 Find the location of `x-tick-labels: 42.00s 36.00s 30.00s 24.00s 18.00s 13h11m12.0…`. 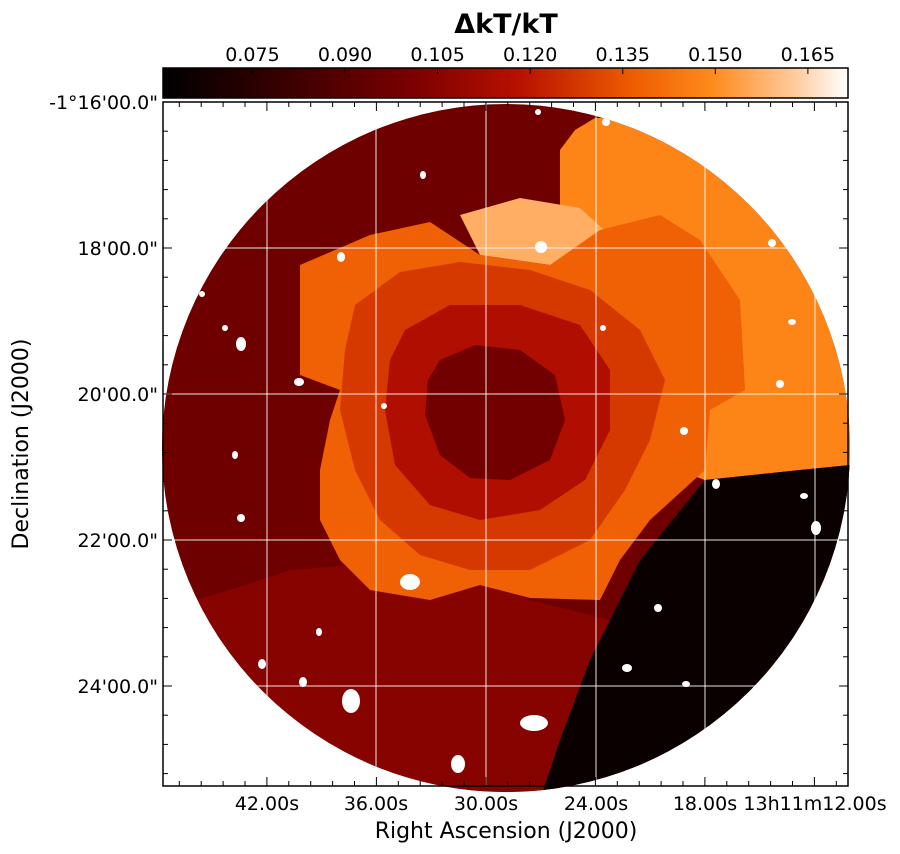

x-tick-labels: 42.00s 36.00s 30.00s 24.00s 18.00s 13h11m12.0… is located at coordinates (561, 804).